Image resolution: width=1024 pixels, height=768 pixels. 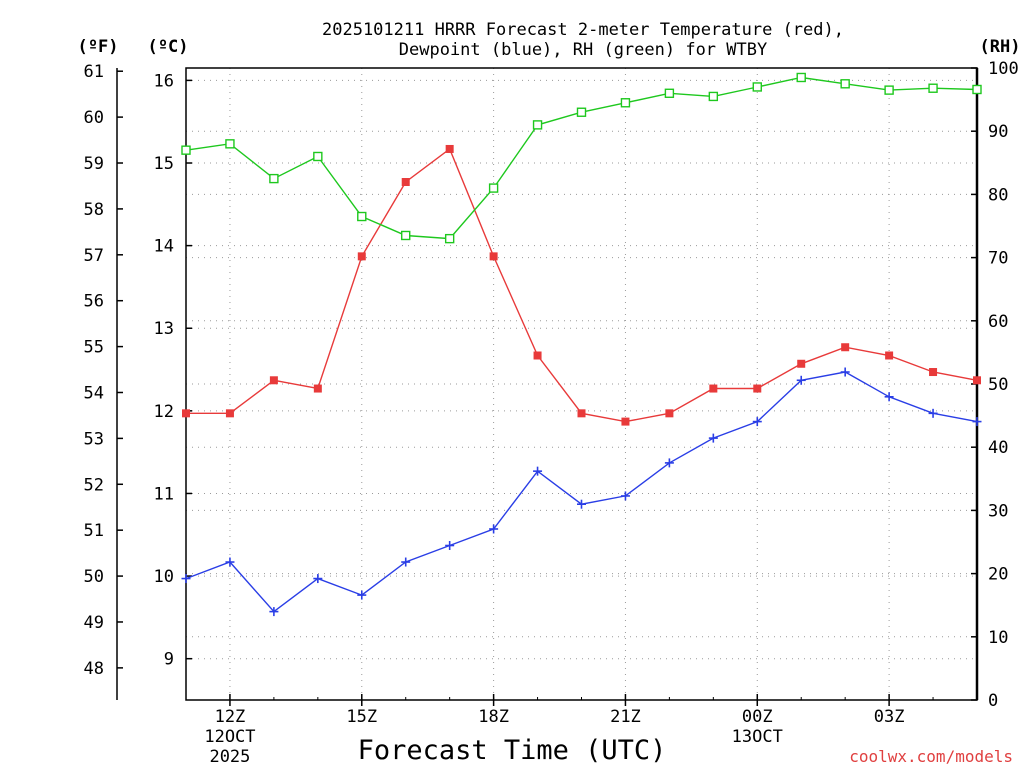 I want to click on rh-tick-label: 40, so click(x=998, y=448).